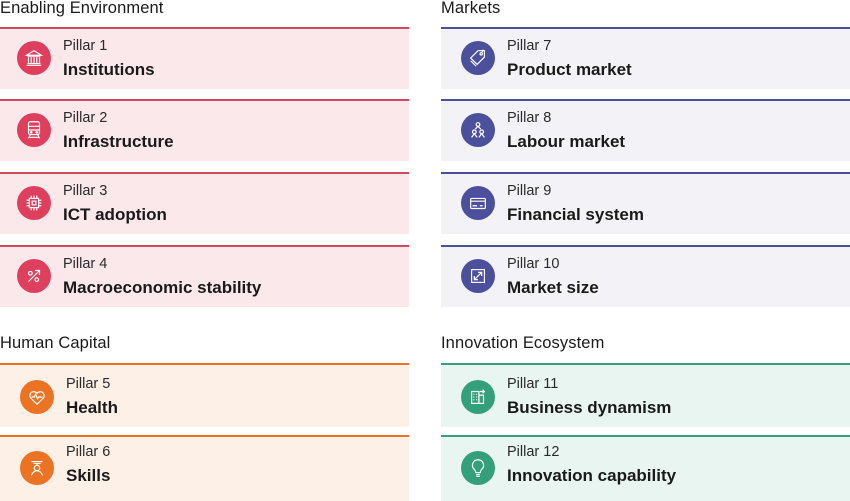 Image resolution: width=850 pixels, height=501 pixels. I want to click on pillar-number: Pillar 7, so click(529, 46).